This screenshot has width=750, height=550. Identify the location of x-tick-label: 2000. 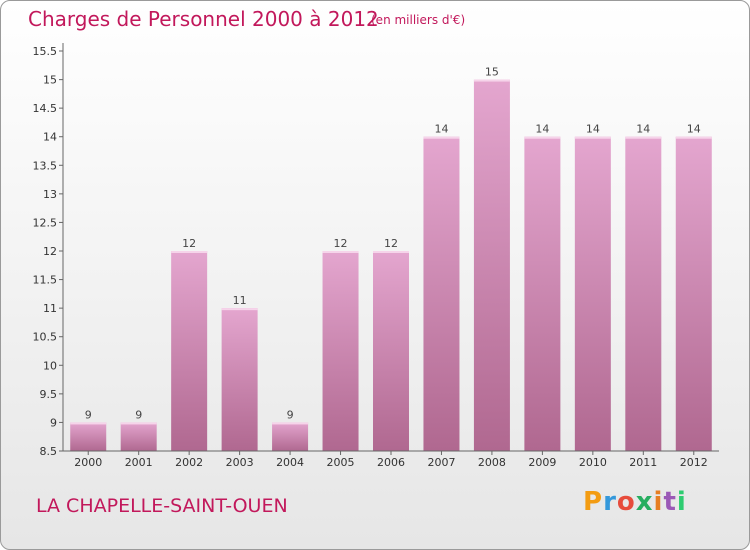
(88, 462).